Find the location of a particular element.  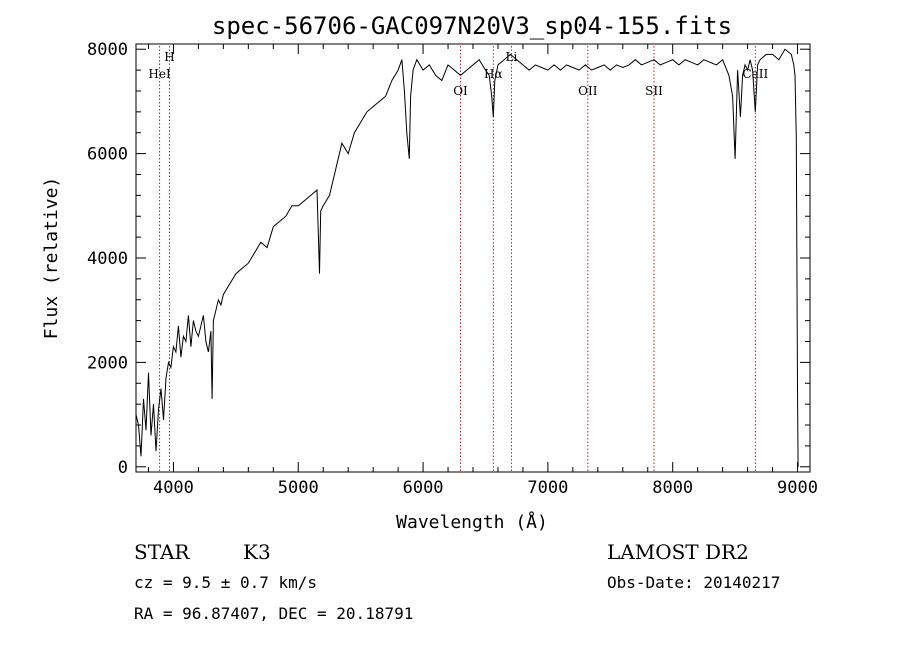

marker-label-OI: OI is located at coordinates (460, 91).